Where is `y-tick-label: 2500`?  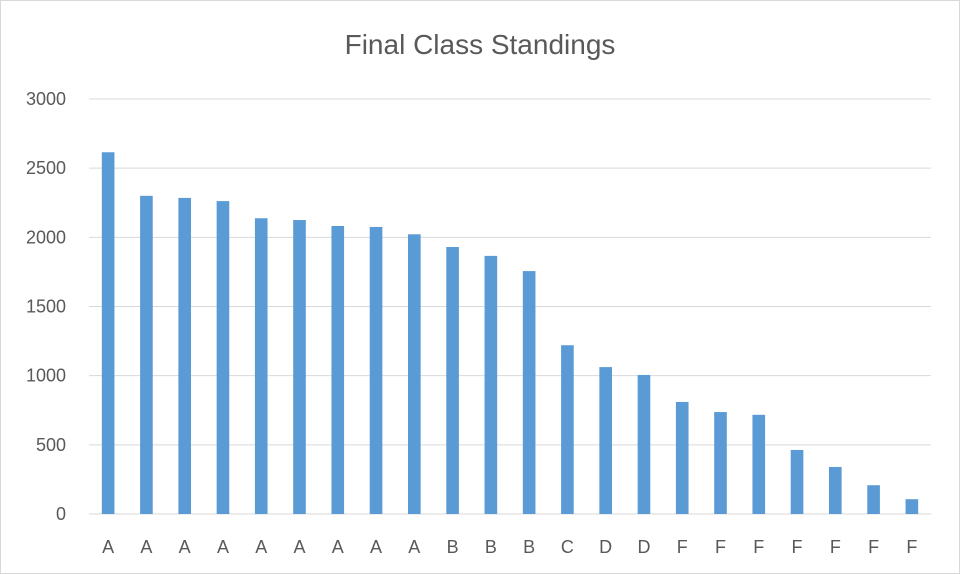 y-tick-label: 2500 is located at coordinates (46, 168).